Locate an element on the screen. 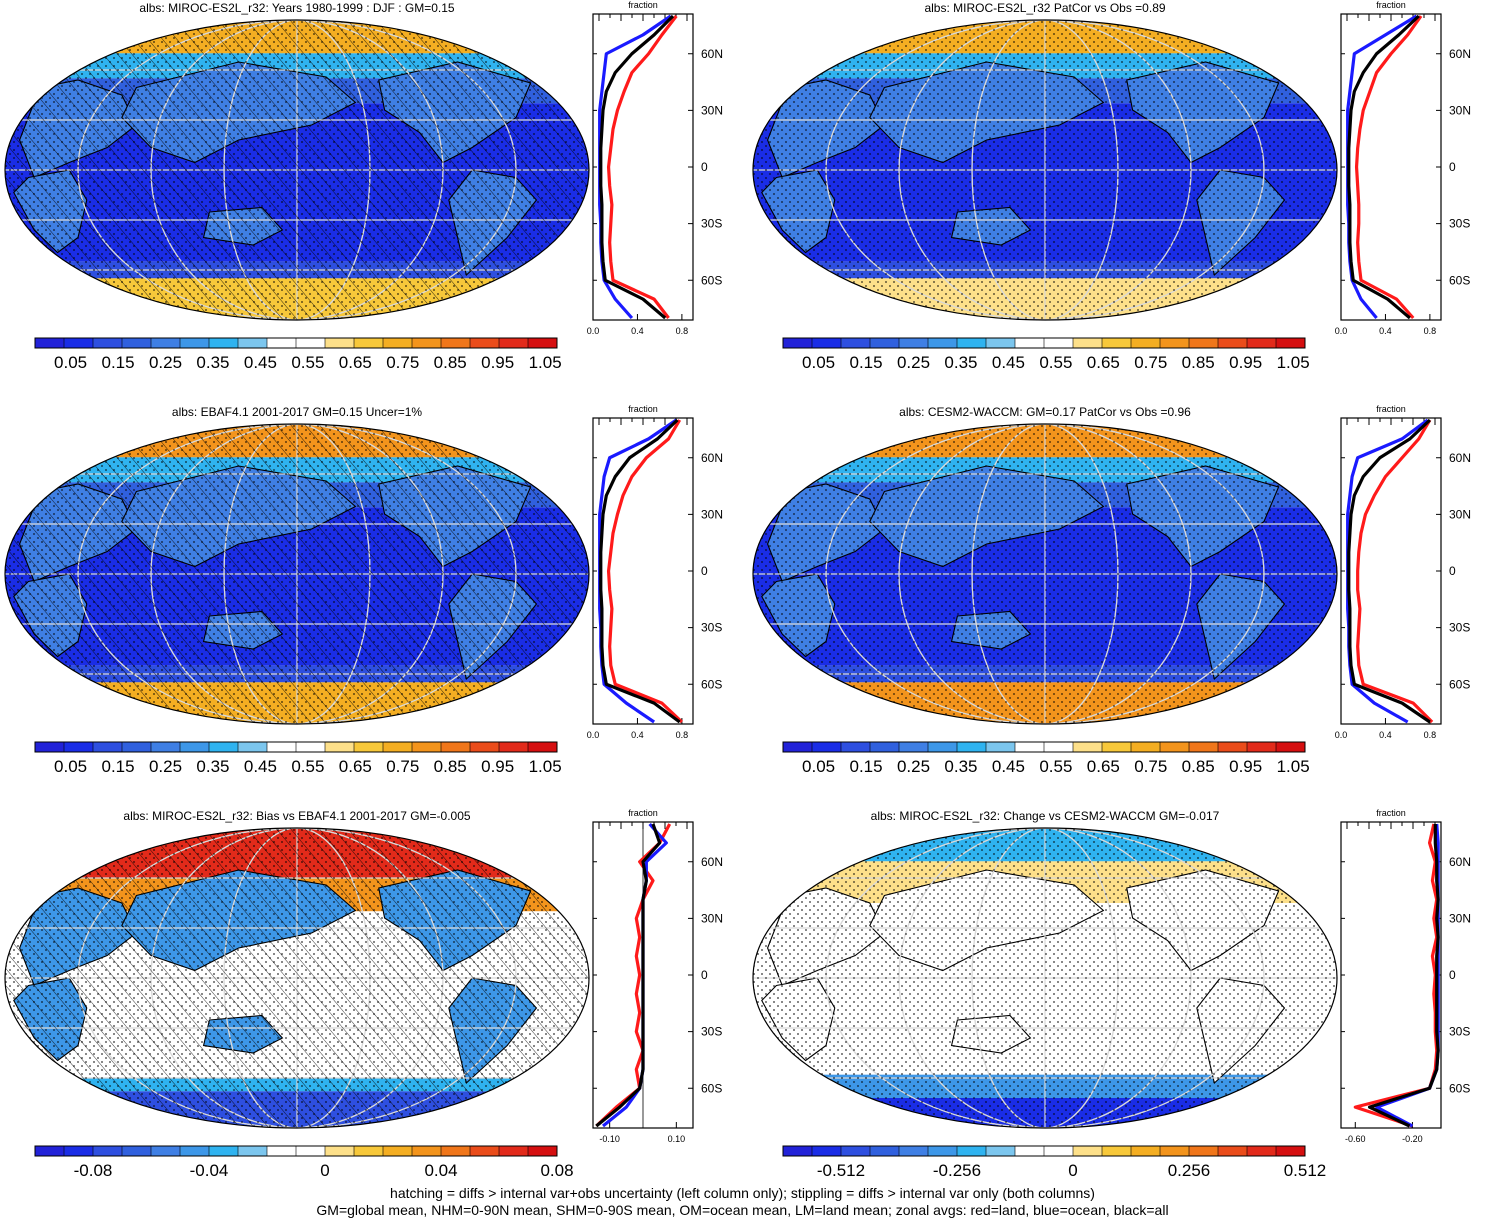  colorbar-label: 1.05 is located at coordinates (1293, 766).